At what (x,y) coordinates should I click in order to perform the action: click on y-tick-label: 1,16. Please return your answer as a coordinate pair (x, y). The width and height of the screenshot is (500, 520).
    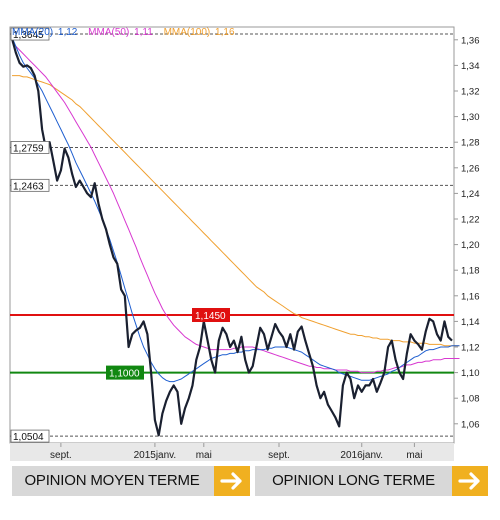
    Looking at the image, I should click on (470, 296).